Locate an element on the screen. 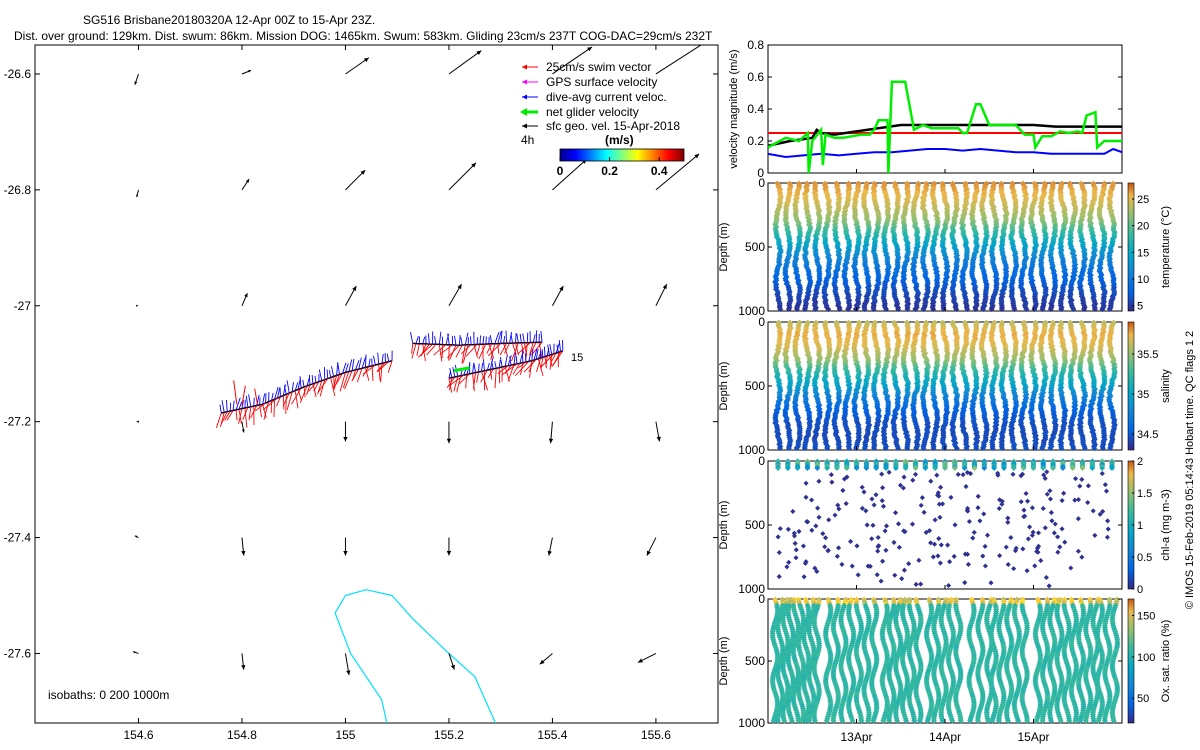  legend-dac-label: dive-avg current veloc. is located at coordinates (606, 97).